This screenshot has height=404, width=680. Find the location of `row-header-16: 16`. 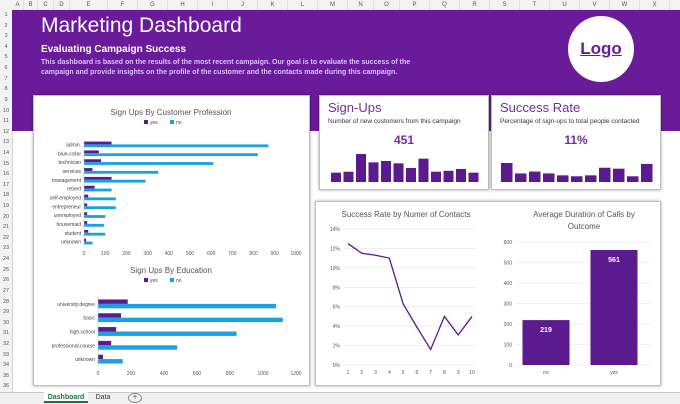

row-header-16: 16 is located at coordinates (6, 174).